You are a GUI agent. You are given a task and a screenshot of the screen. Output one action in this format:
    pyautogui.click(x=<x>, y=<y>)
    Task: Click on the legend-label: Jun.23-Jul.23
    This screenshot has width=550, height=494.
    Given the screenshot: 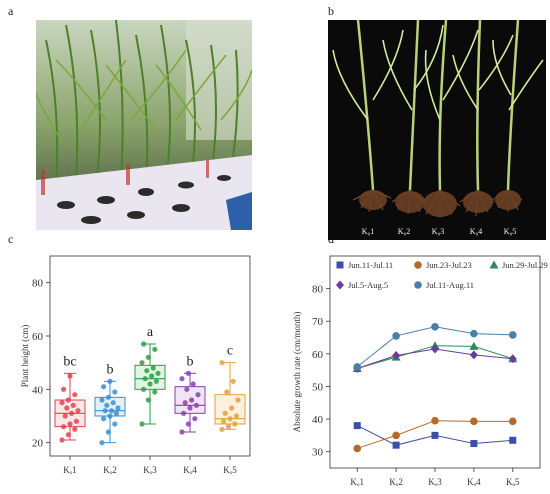 What is the action you would take?
    pyautogui.click(x=449, y=265)
    